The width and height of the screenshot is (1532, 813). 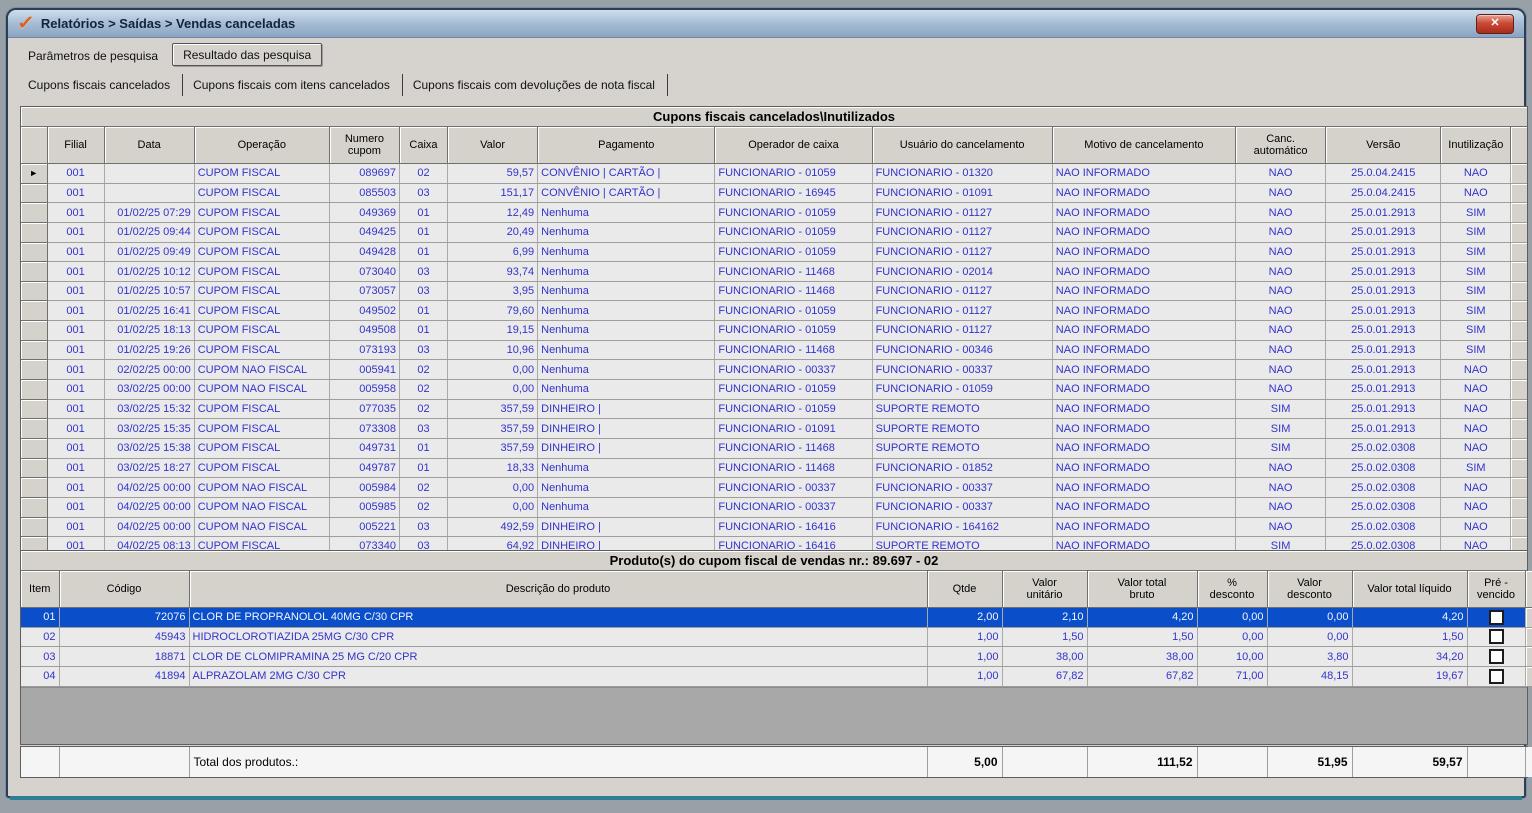 What do you see at coordinates (124, 637) in the screenshot?
I see `cell-codigo: 45943` at bounding box center [124, 637].